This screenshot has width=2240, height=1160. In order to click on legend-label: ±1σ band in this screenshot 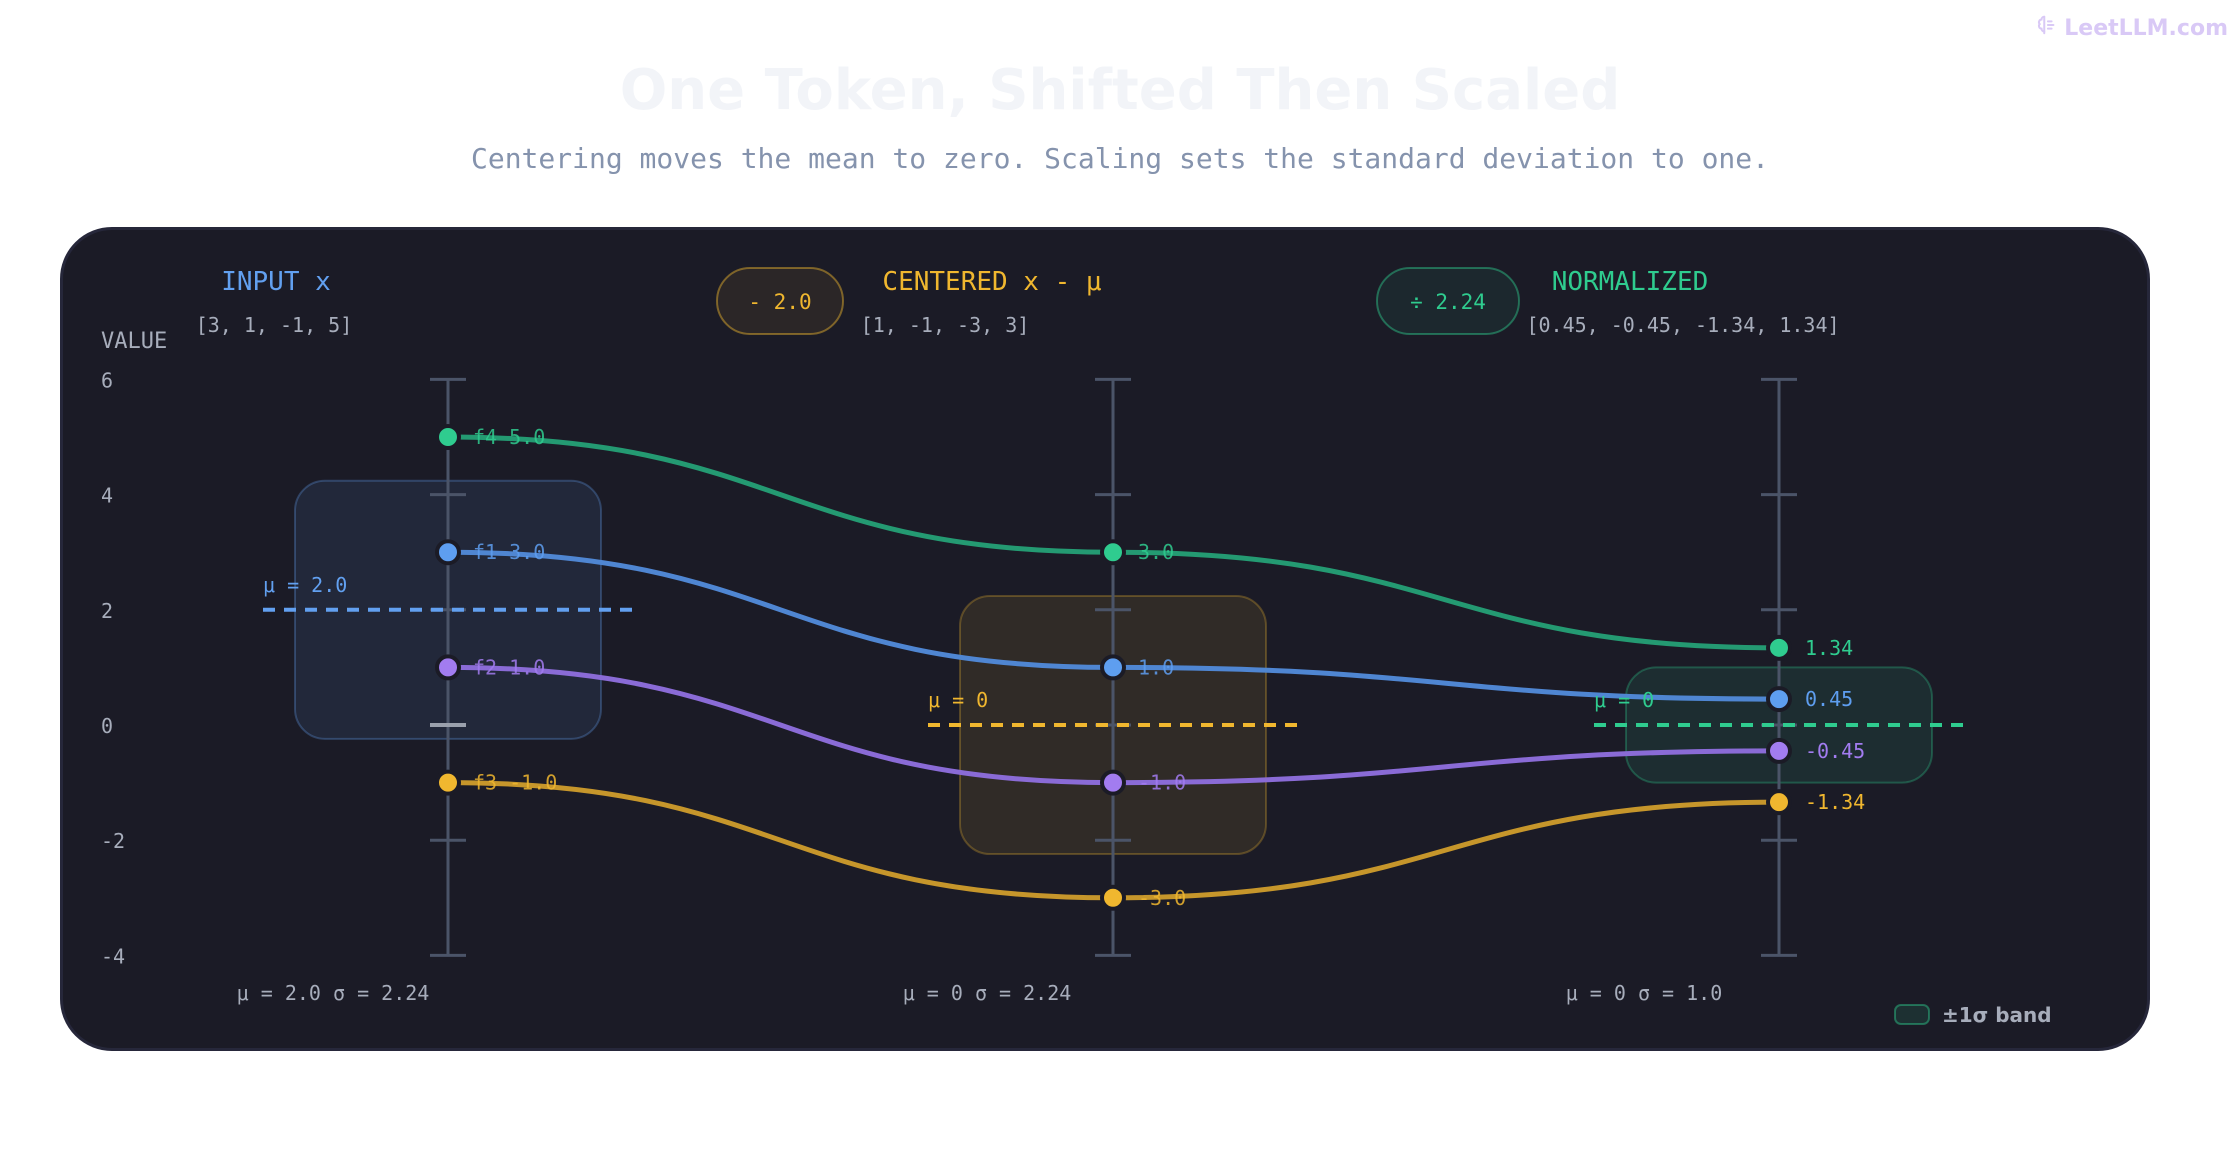, I will do `click(1997, 1015)`.